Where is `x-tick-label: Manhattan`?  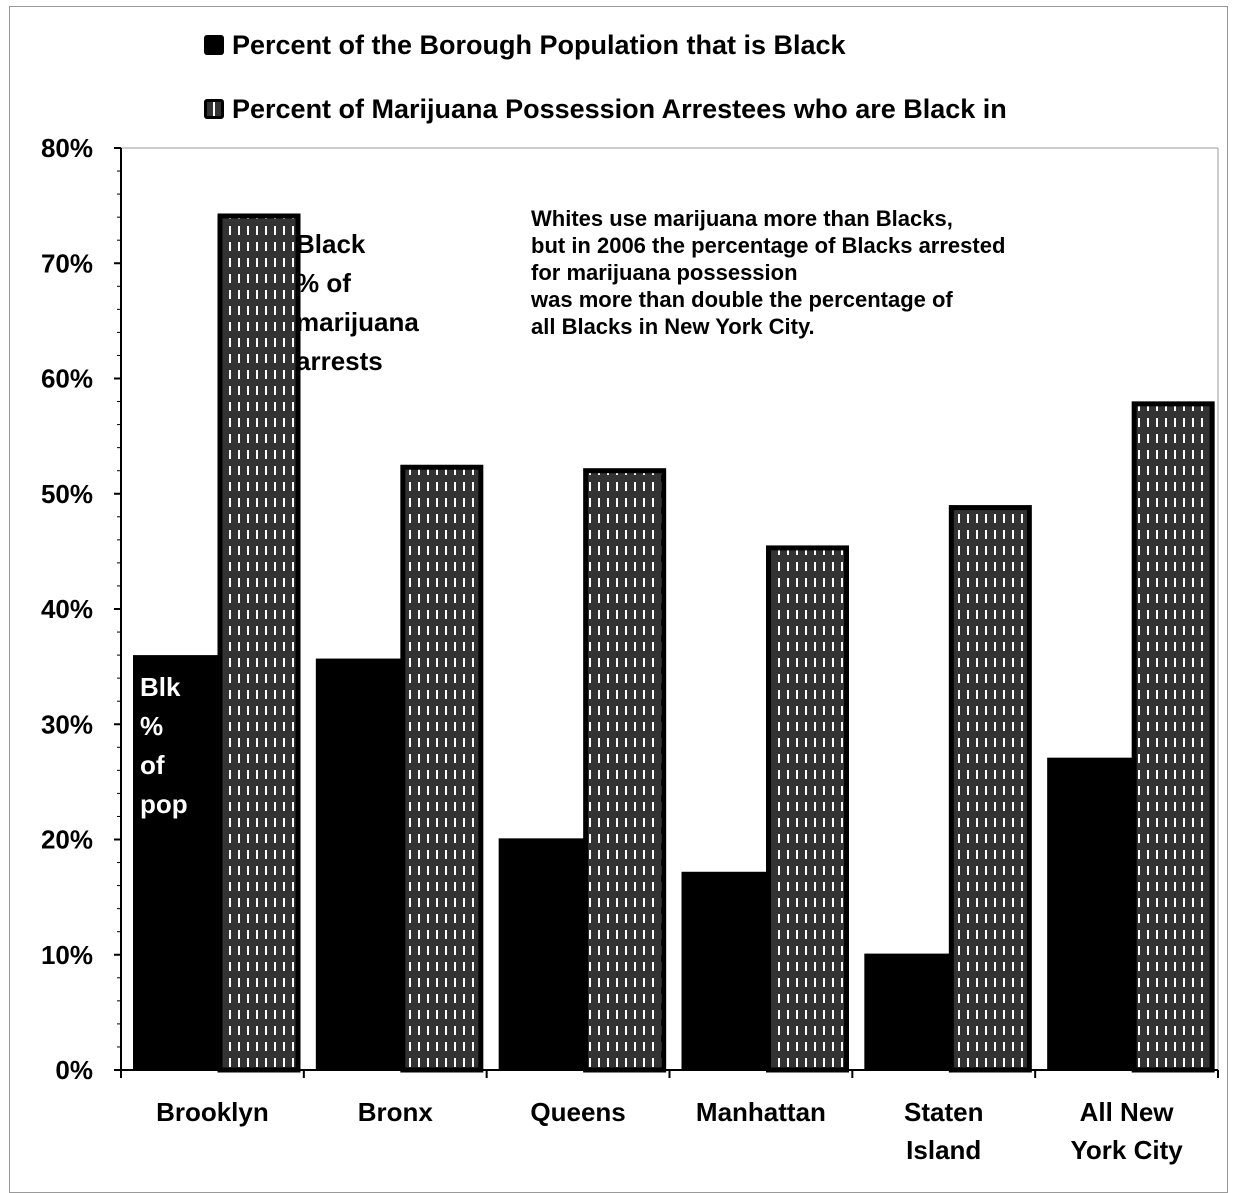 x-tick-label: Manhattan is located at coordinates (761, 1112).